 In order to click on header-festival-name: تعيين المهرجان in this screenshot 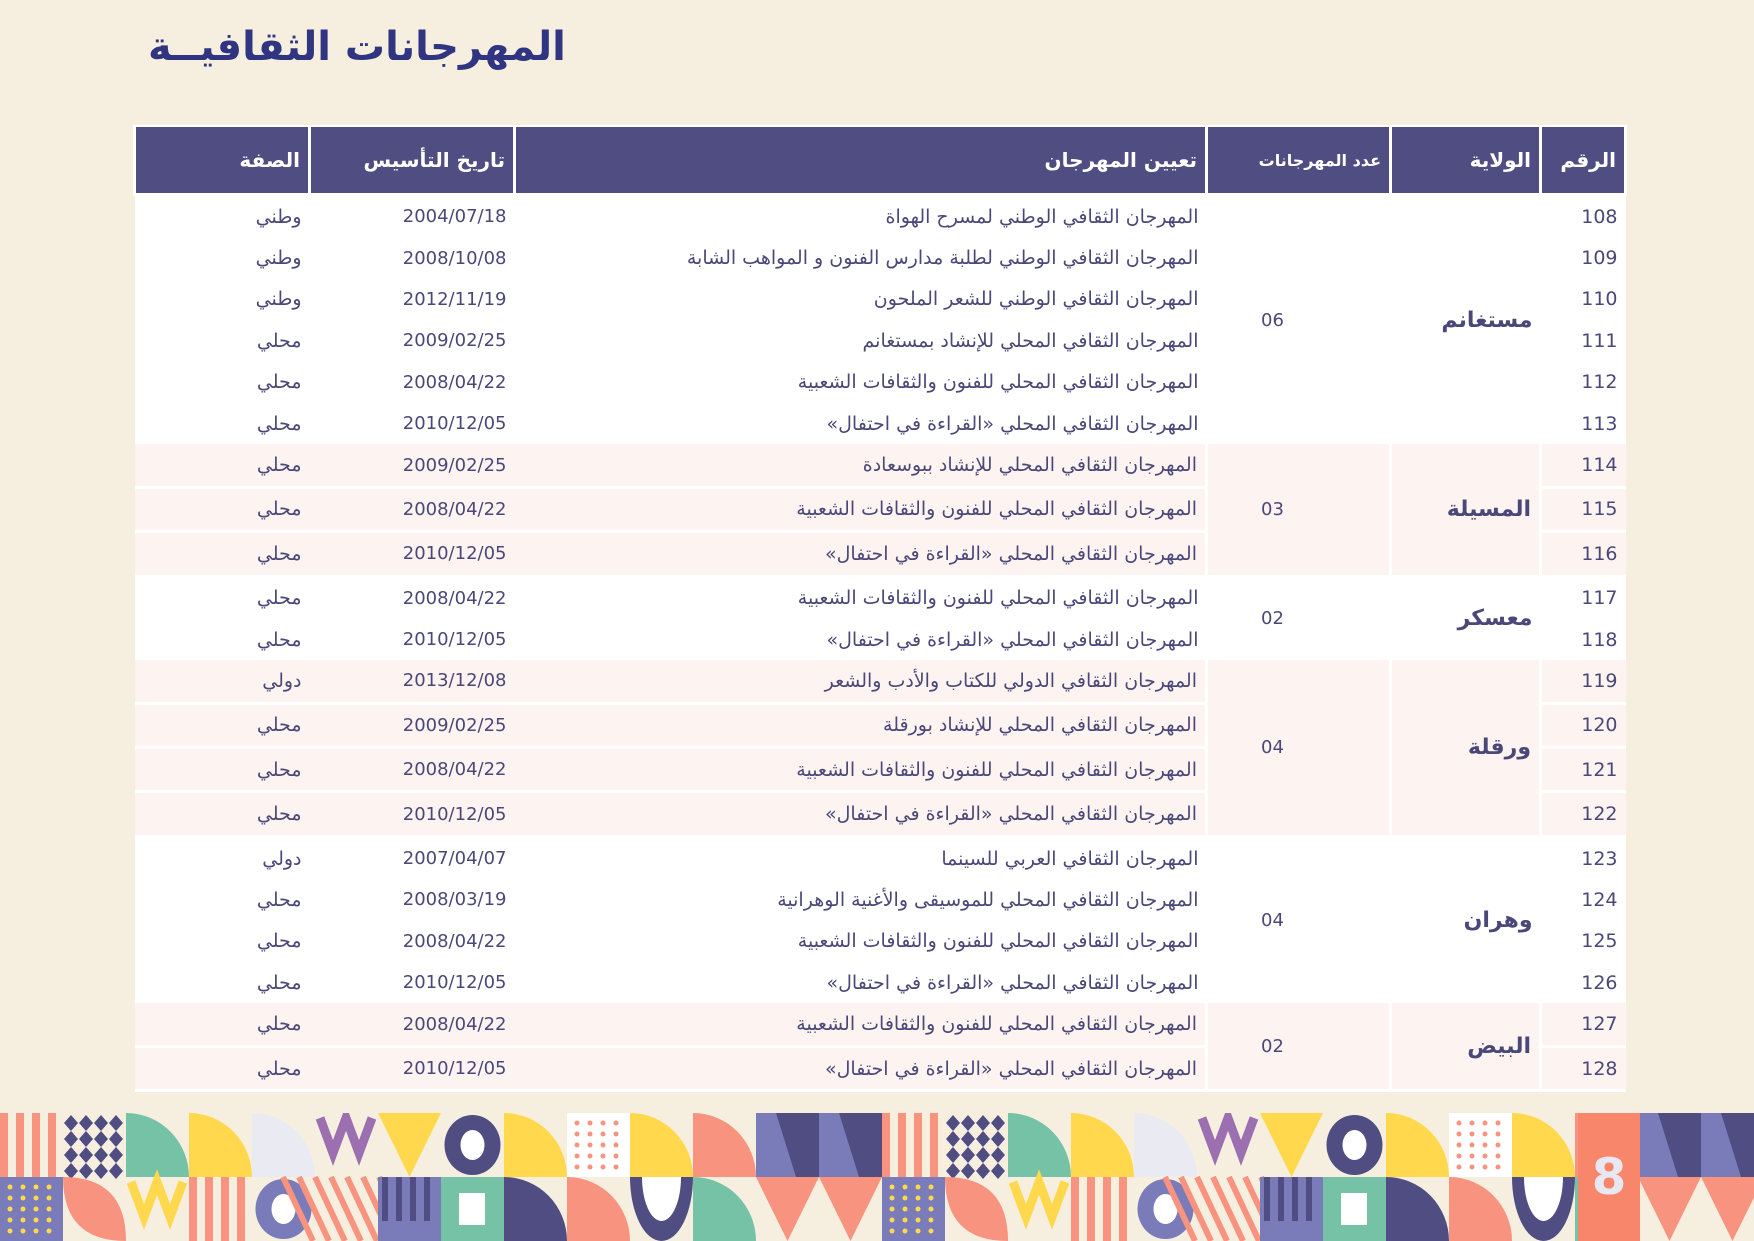, I will do `click(860, 160)`.